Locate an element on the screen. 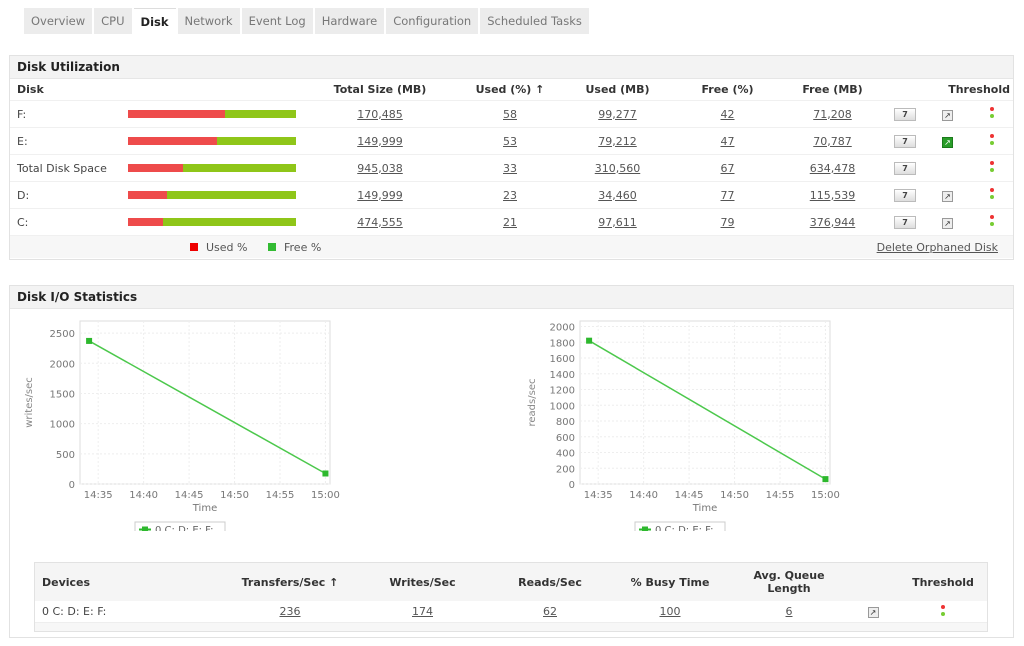 The height and width of the screenshot is (646, 1024). used-pct-link: 33 is located at coordinates (510, 168).